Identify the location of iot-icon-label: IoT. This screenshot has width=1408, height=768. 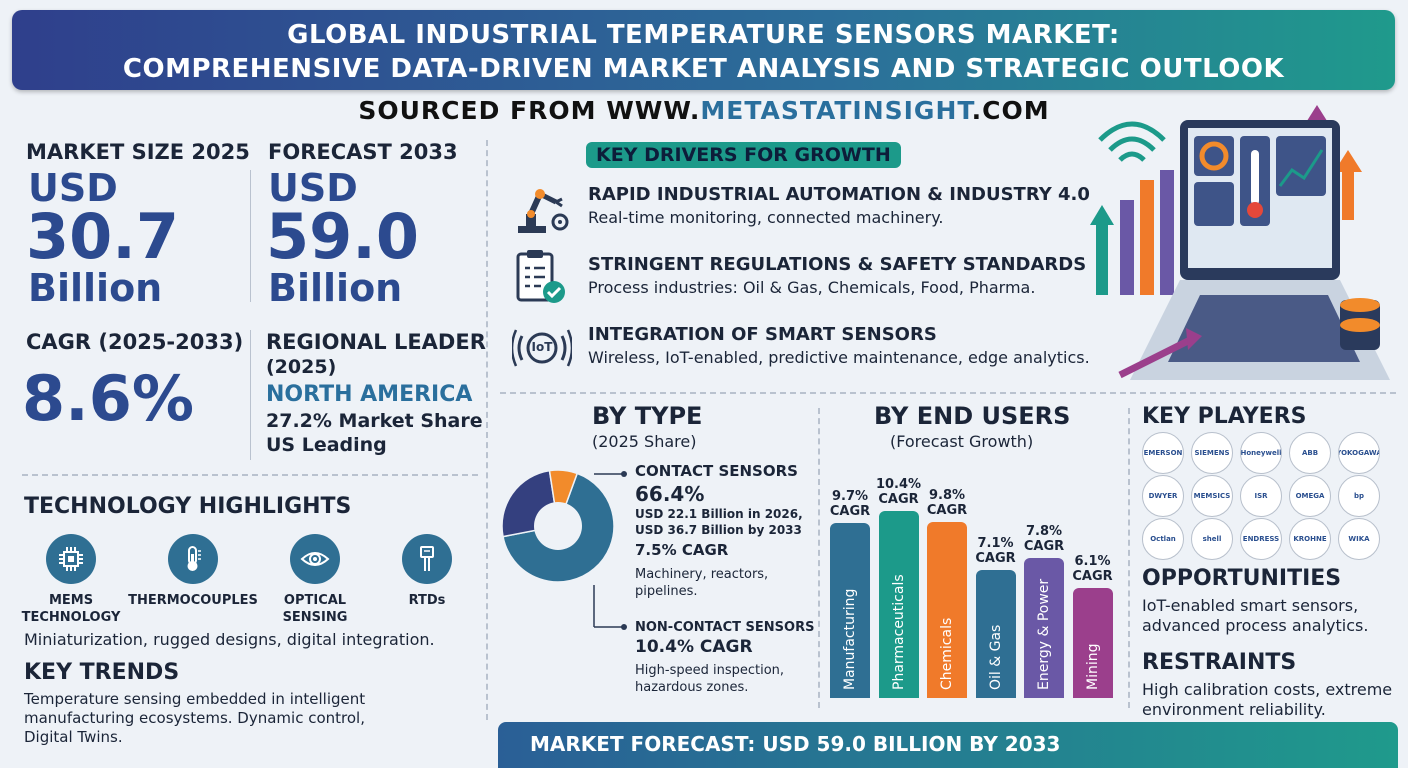
(542, 347).